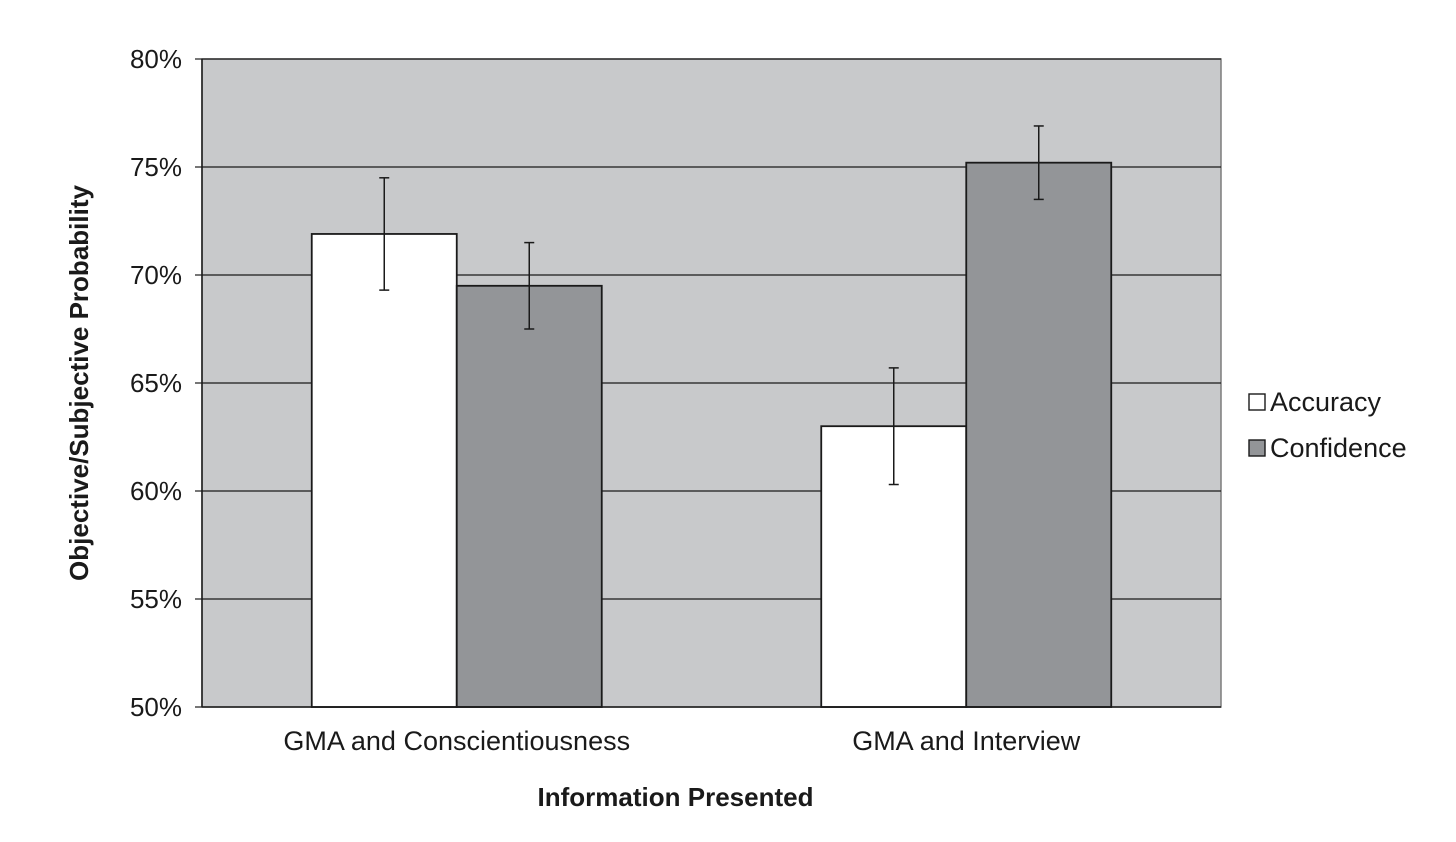 This screenshot has width=1456, height=842. What do you see at coordinates (1257, 448) in the screenshot?
I see `legend-swatch-confidence` at bounding box center [1257, 448].